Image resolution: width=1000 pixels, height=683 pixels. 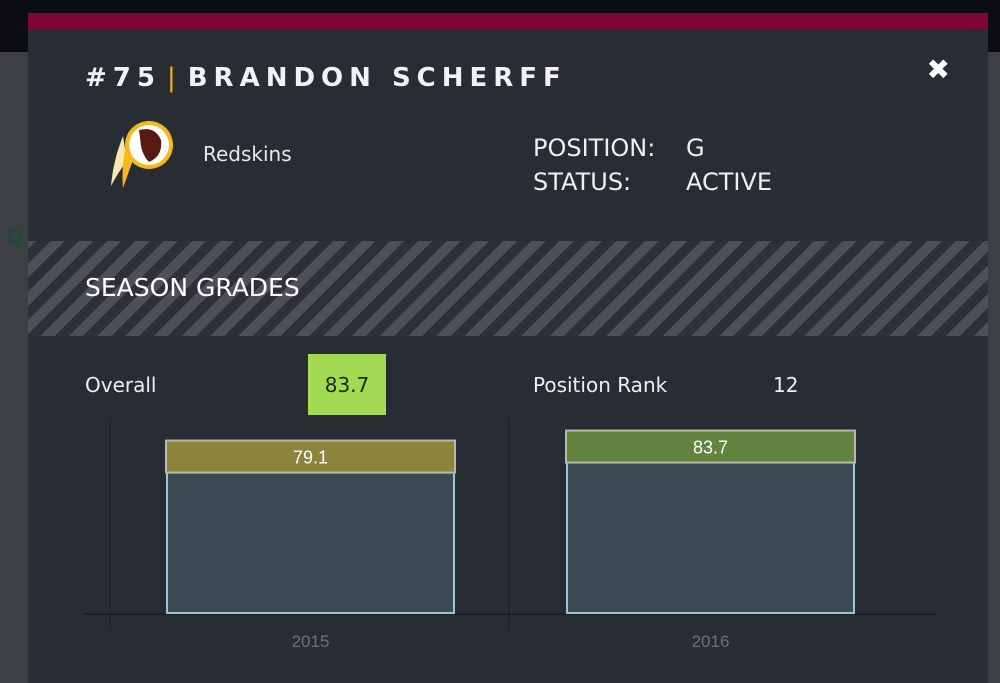 What do you see at coordinates (347, 384) in the screenshot?
I see `overall-grade-badge: 83.7` at bounding box center [347, 384].